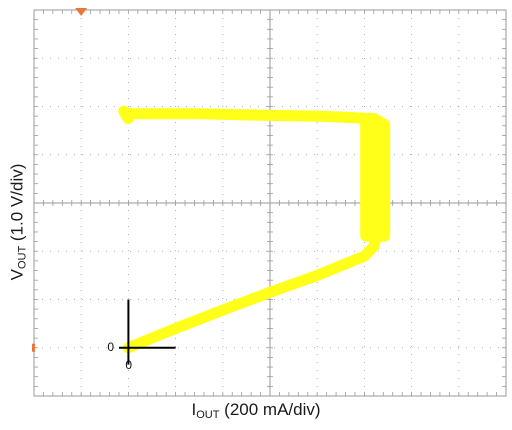 Image resolution: width=512 pixels, height=430 pixels. Describe the element at coordinates (33, 347) in the screenshot. I see `ground-marker-icon` at that location.